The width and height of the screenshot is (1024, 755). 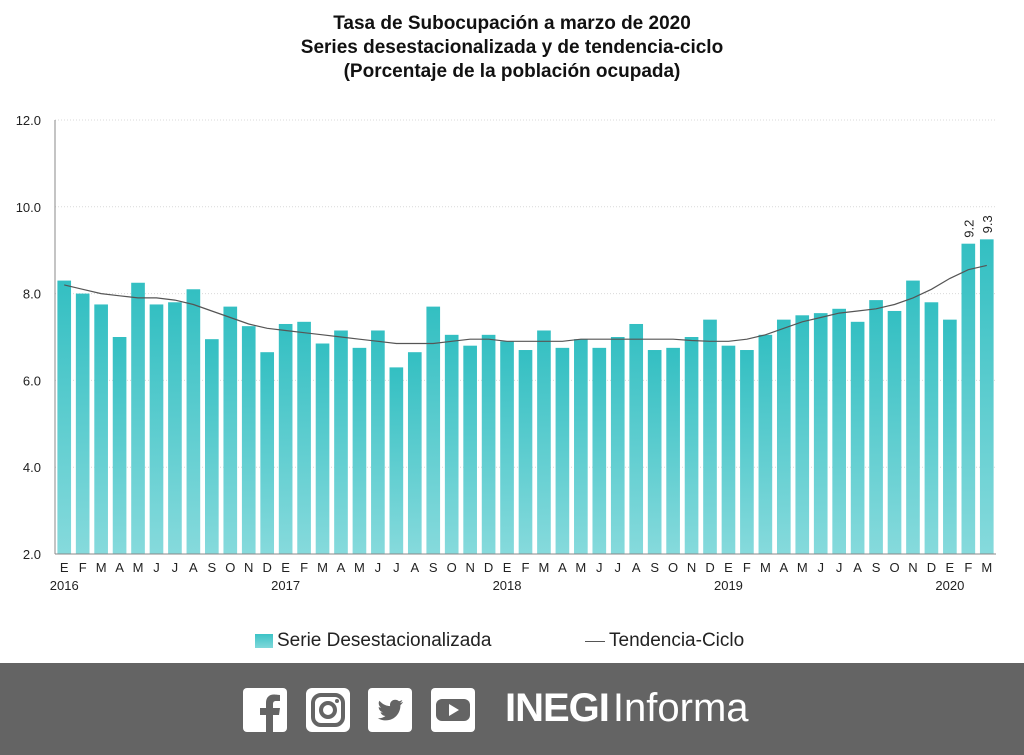 I want to click on brand-inegi: INEGI, so click(x=557, y=707).